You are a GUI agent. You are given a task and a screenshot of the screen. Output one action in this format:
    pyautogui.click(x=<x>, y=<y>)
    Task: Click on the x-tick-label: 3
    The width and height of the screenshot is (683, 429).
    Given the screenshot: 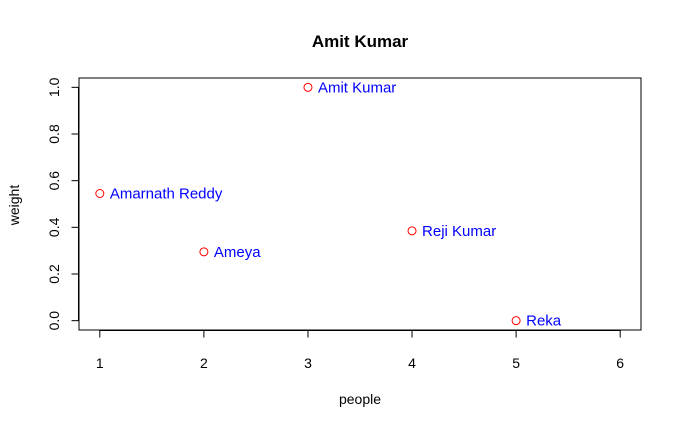 What is the action you would take?
    pyautogui.click(x=308, y=363)
    